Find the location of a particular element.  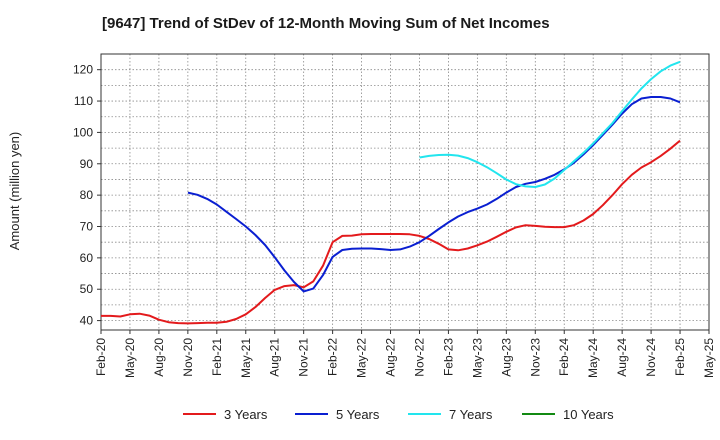

x-tick-label: Aug-24 is located at coordinates (622, 357).